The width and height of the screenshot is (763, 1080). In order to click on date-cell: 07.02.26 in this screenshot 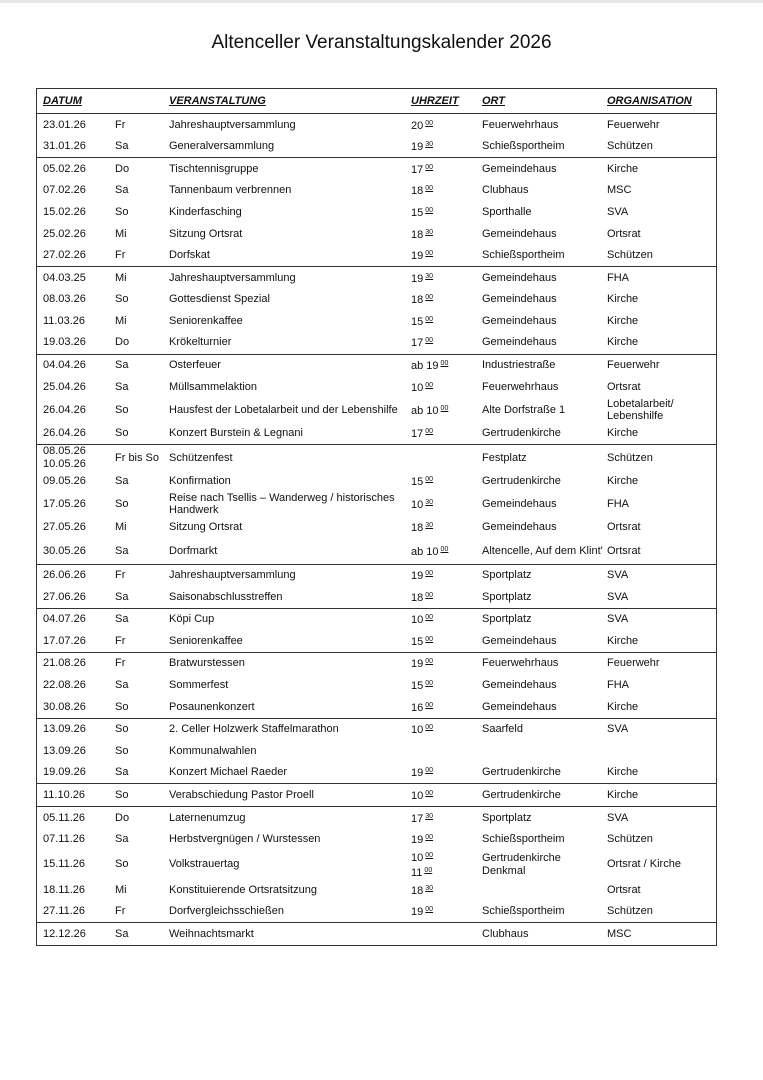, I will do `click(64, 190)`.